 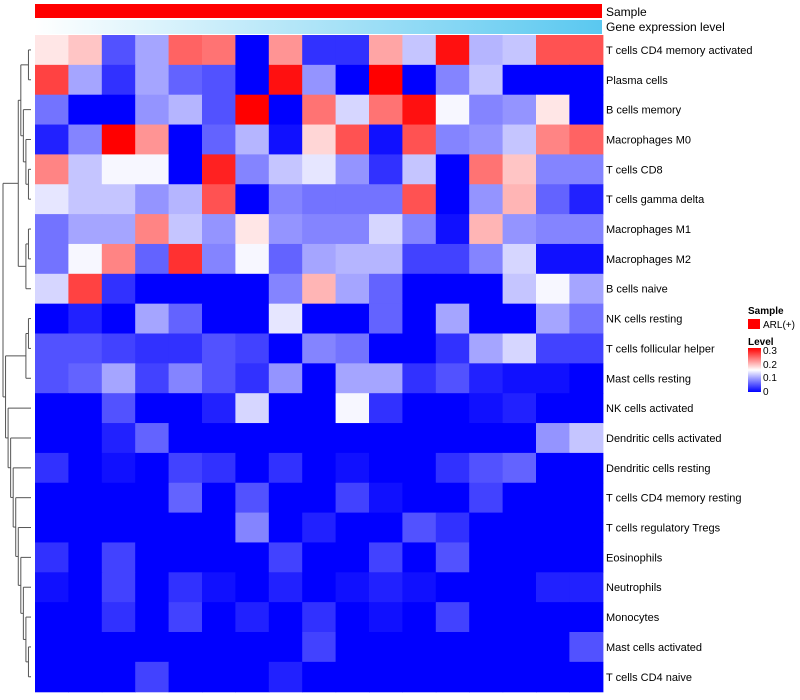 I want to click on row-label: Macrophages M2, so click(x=648, y=260).